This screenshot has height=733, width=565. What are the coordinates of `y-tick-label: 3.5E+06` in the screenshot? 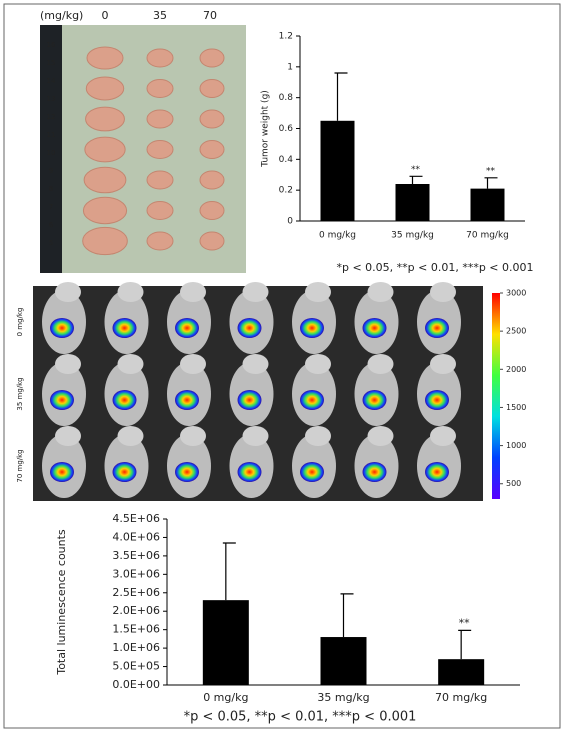 It's located at (136, 555).